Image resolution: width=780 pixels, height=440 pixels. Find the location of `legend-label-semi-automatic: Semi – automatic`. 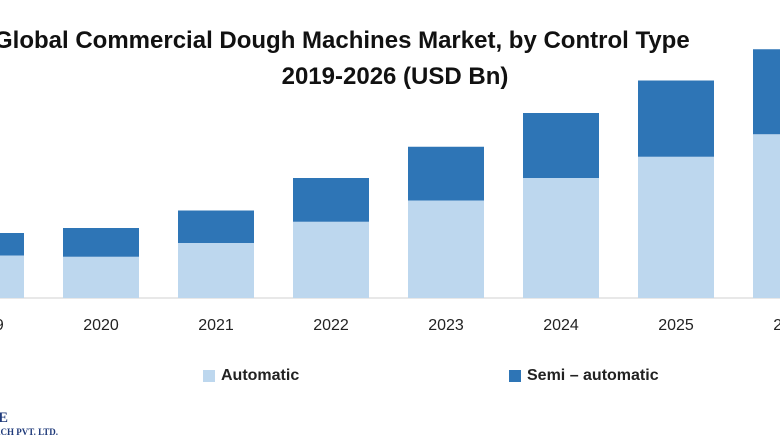

legend-label-semi-automatic: Semi – automatic is located at coordinates (593, 375).